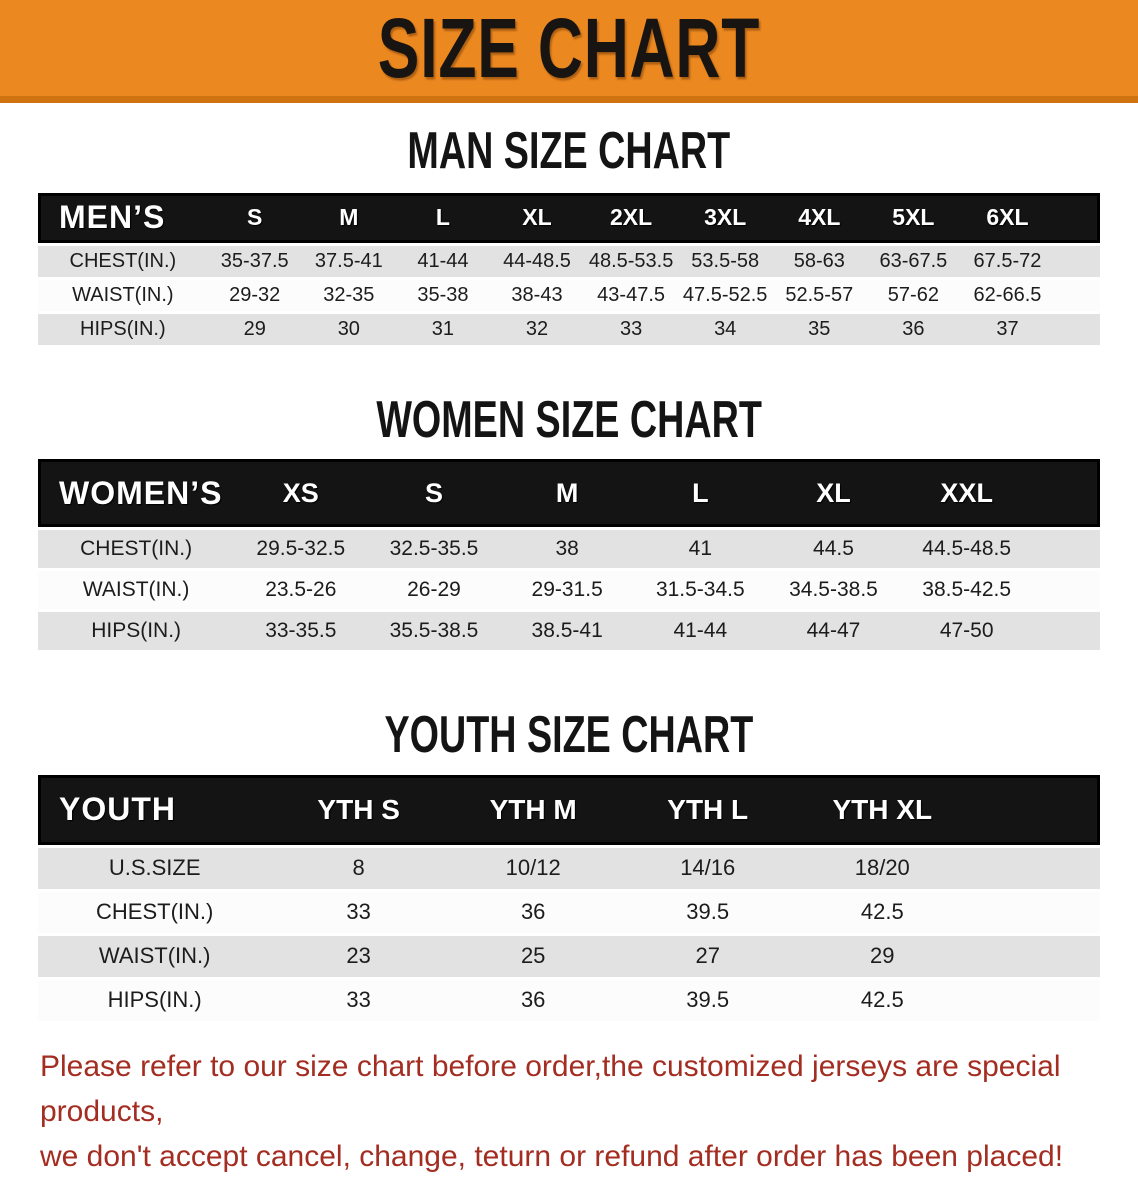  What do you see at coordinates (913, 217) in the screenshot?
I see `column-header: 5XL` at bounding box center [913, 217].